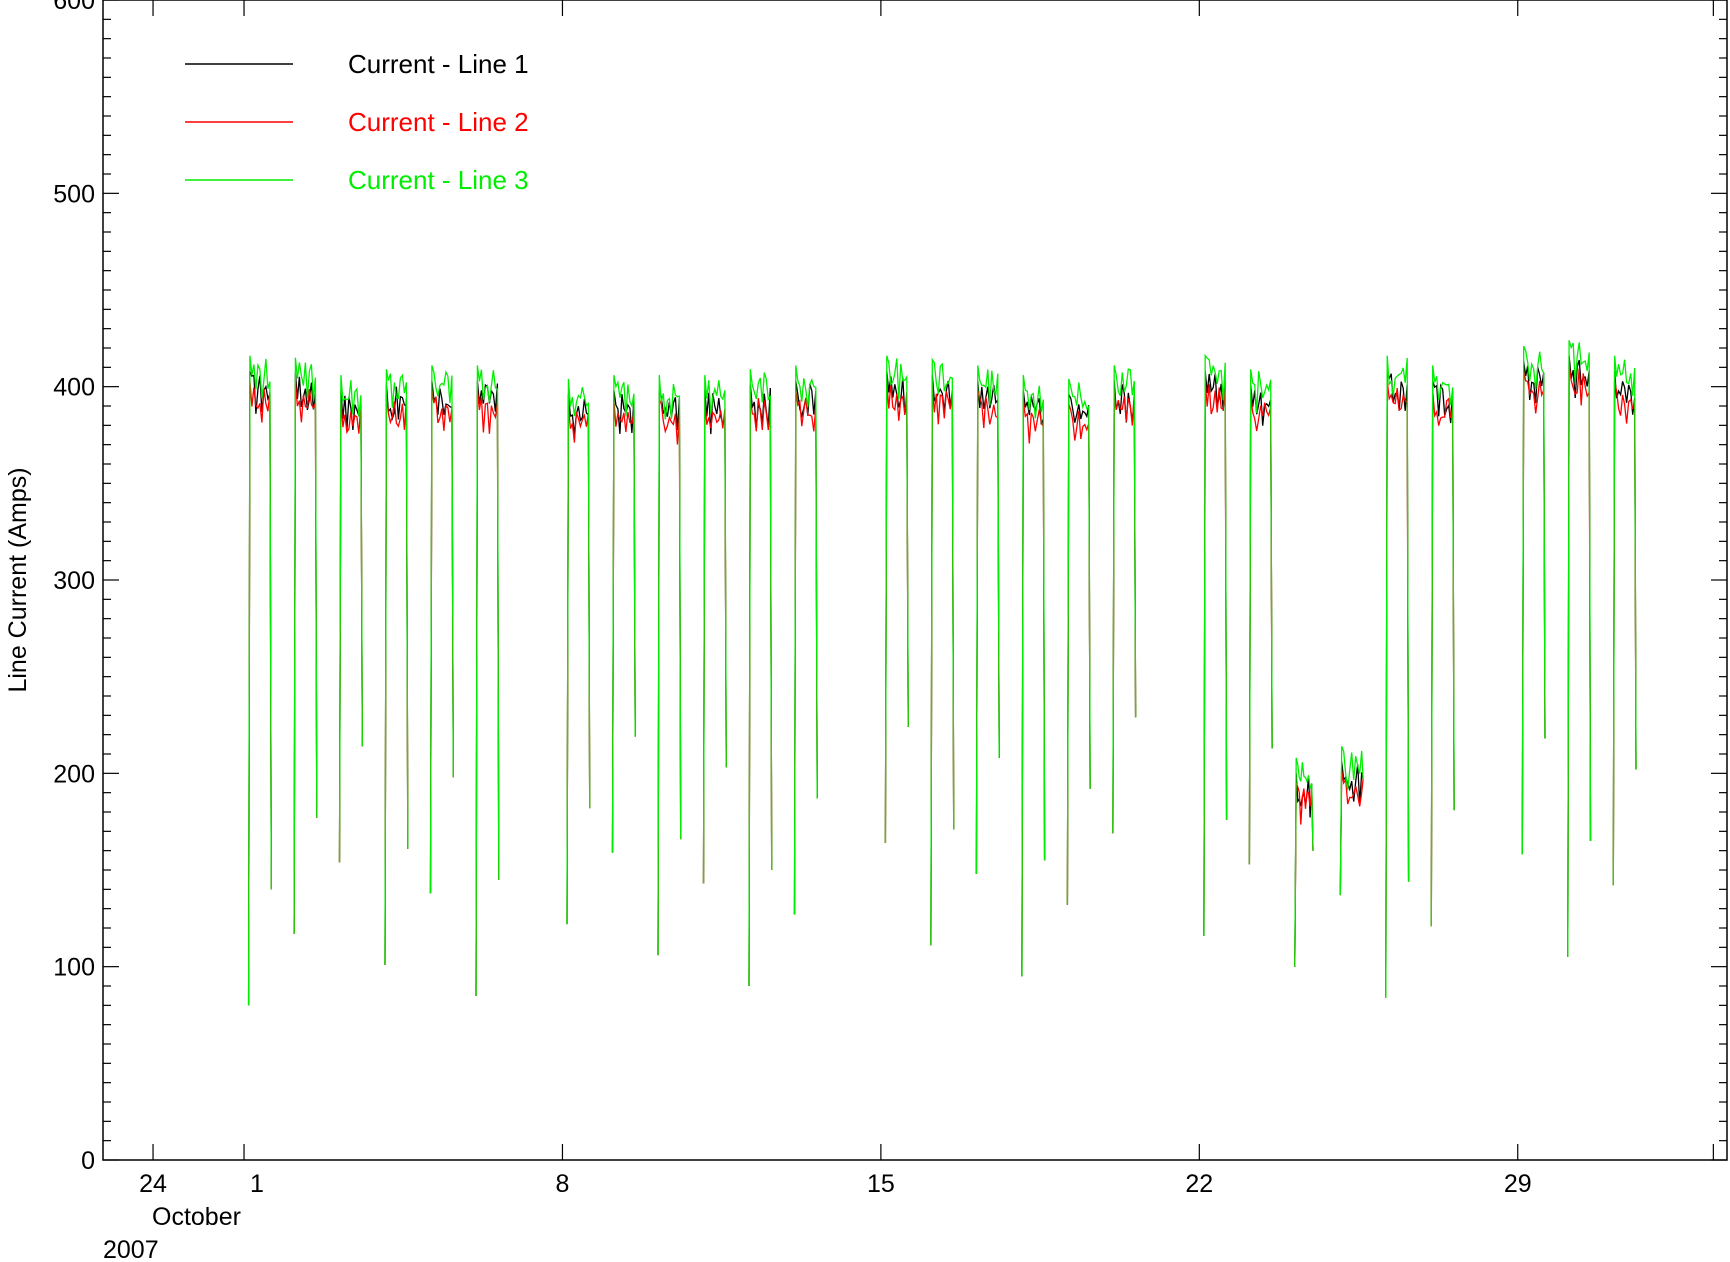 This screenshot has height=1262, width=1730. Describe the element at coordinates (74, 388) in the screenshot. I see `y-tick-label: 400` at that location.